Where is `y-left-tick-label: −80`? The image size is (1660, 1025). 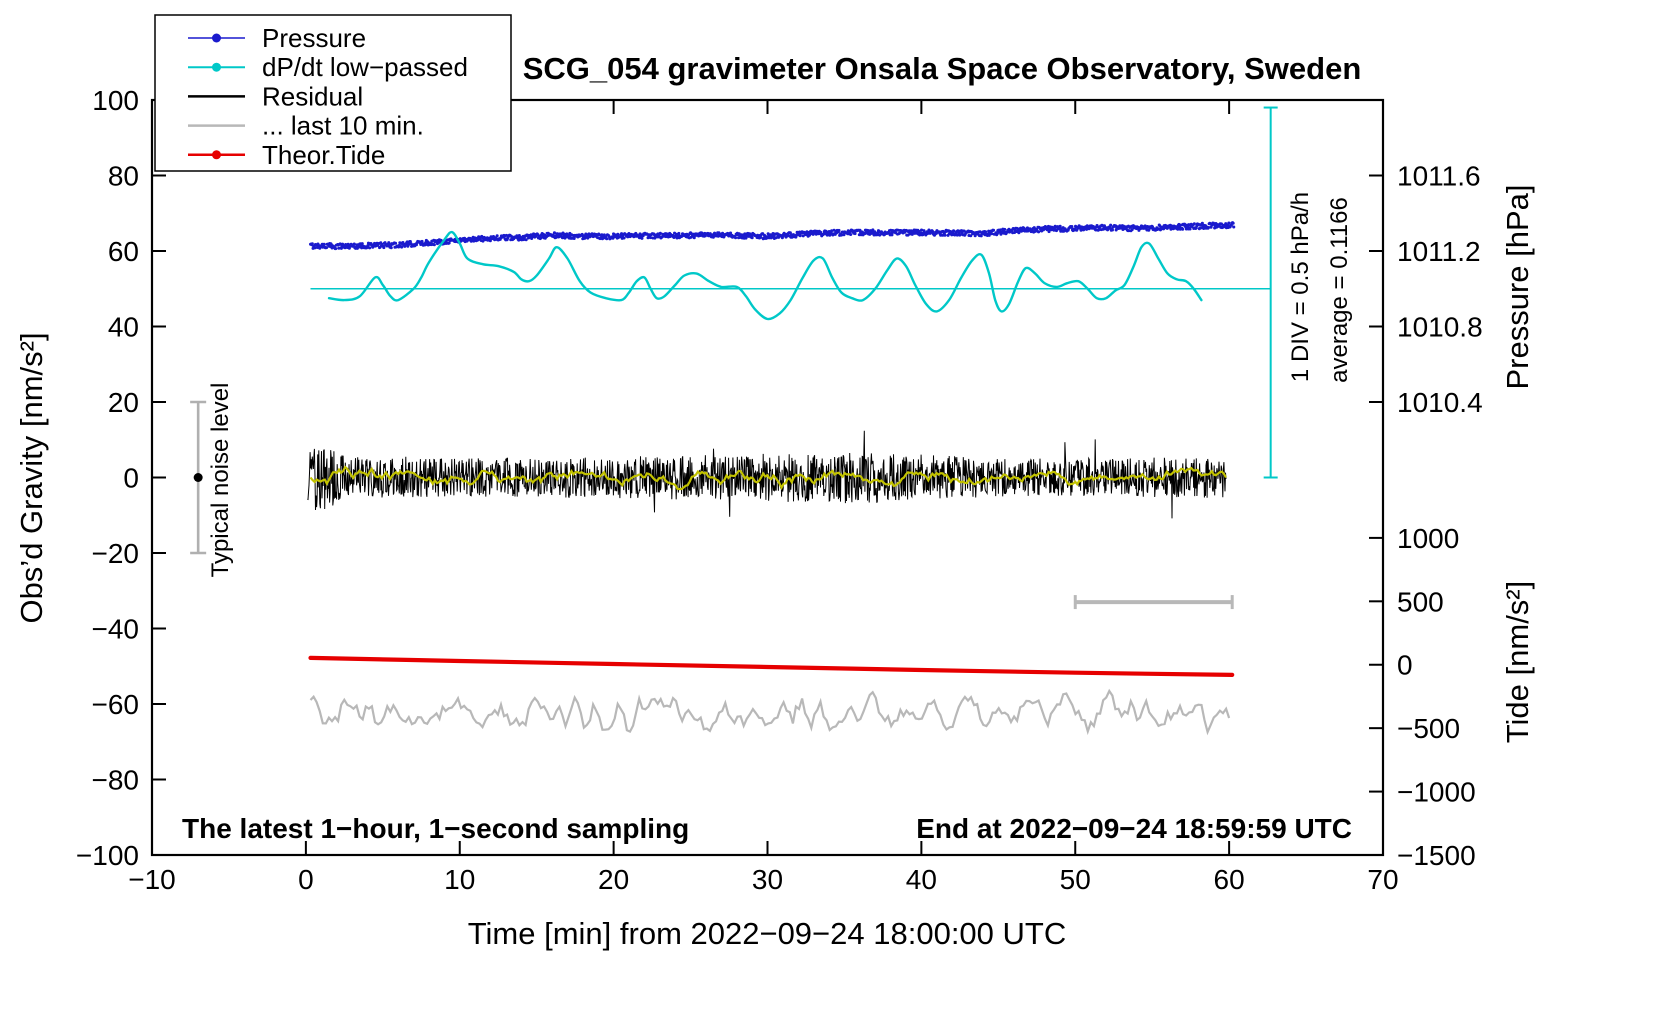
y-left-tick-label: −80 is located at coordinates (116, 780).